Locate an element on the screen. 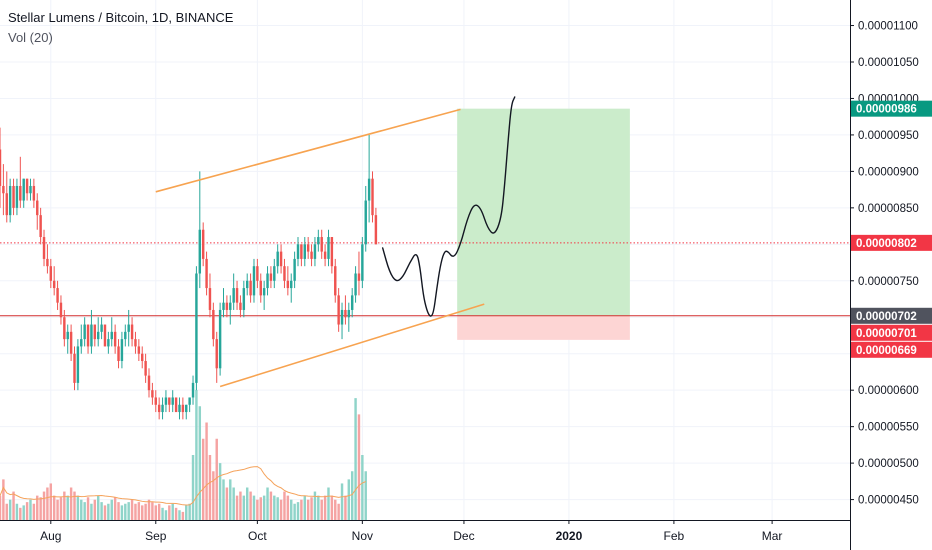 The width and height of the screenshot is (932, 550). volume-moving-average is located at coordinates (183, 486).